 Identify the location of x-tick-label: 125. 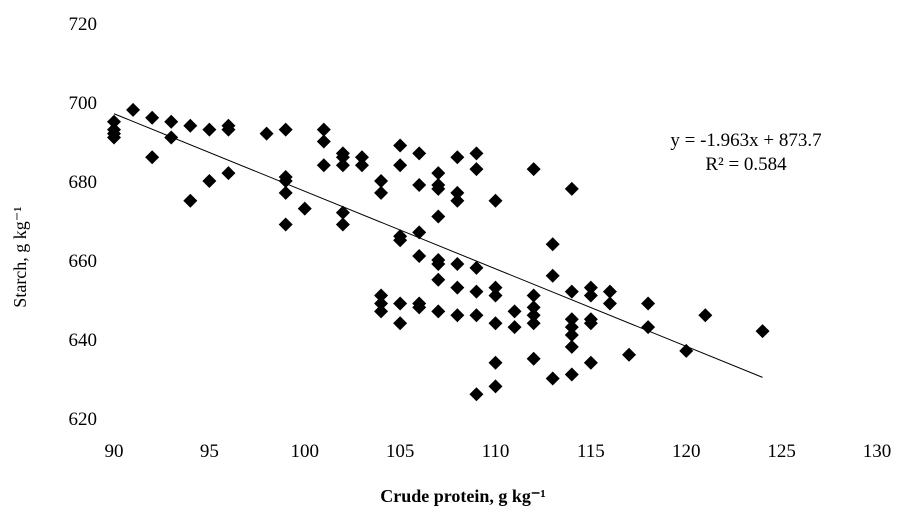
(781, 451).